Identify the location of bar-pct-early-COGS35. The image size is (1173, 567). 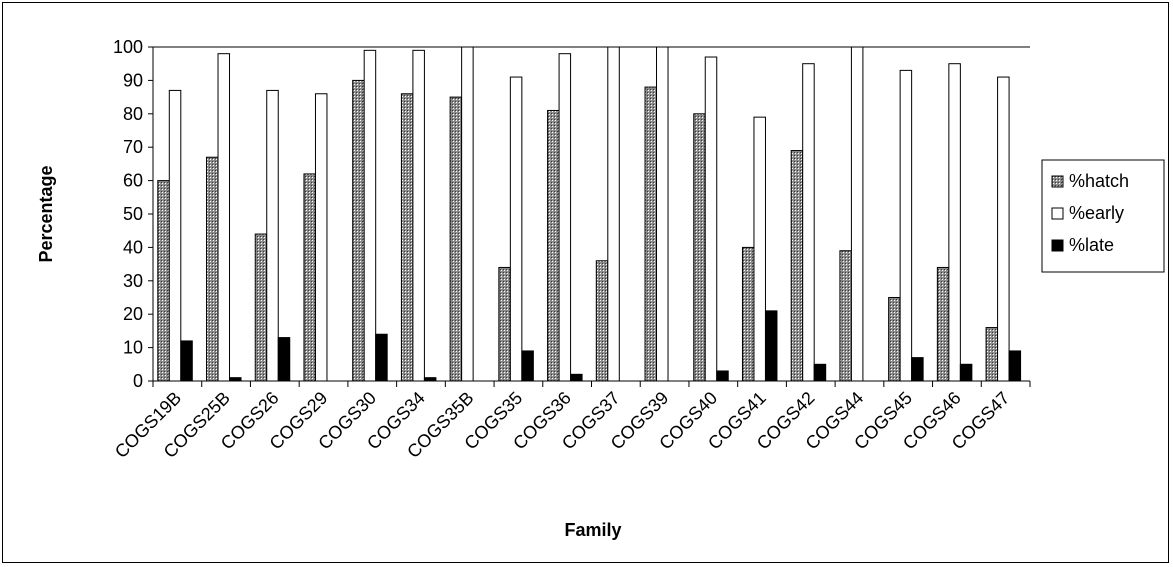
(516, 229).